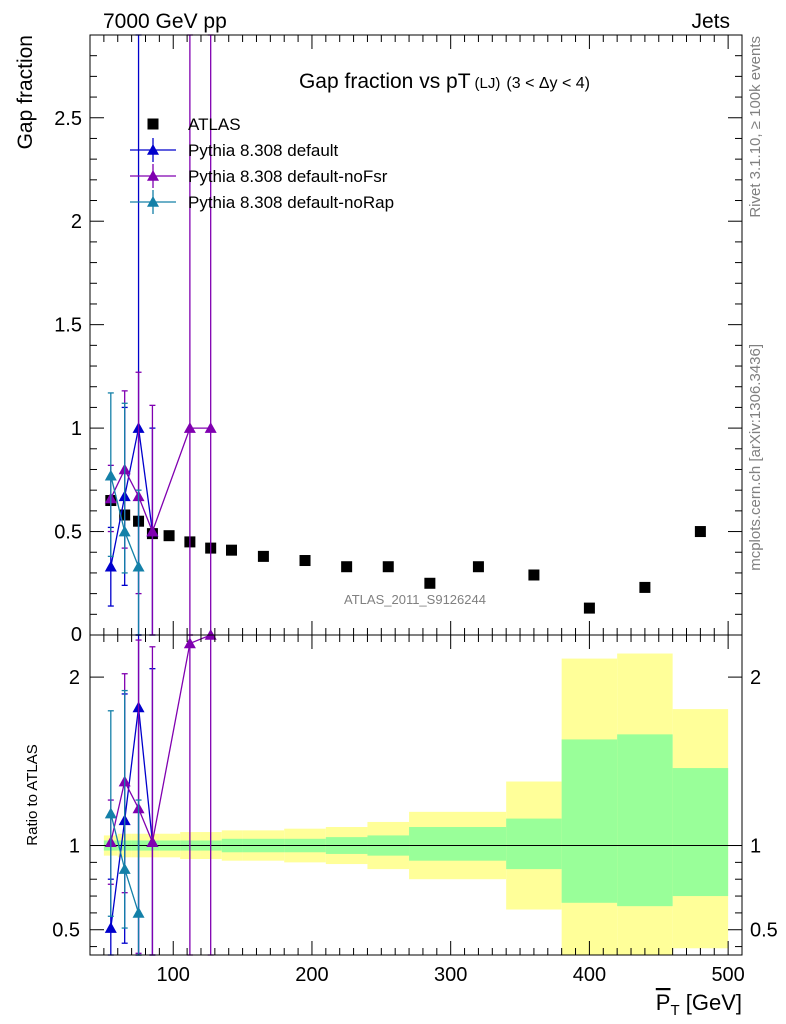  Describe the element at coordinates (764, 931) in the screenshot. I see `ratio-y-tick-label-right: 0.5` at that location.